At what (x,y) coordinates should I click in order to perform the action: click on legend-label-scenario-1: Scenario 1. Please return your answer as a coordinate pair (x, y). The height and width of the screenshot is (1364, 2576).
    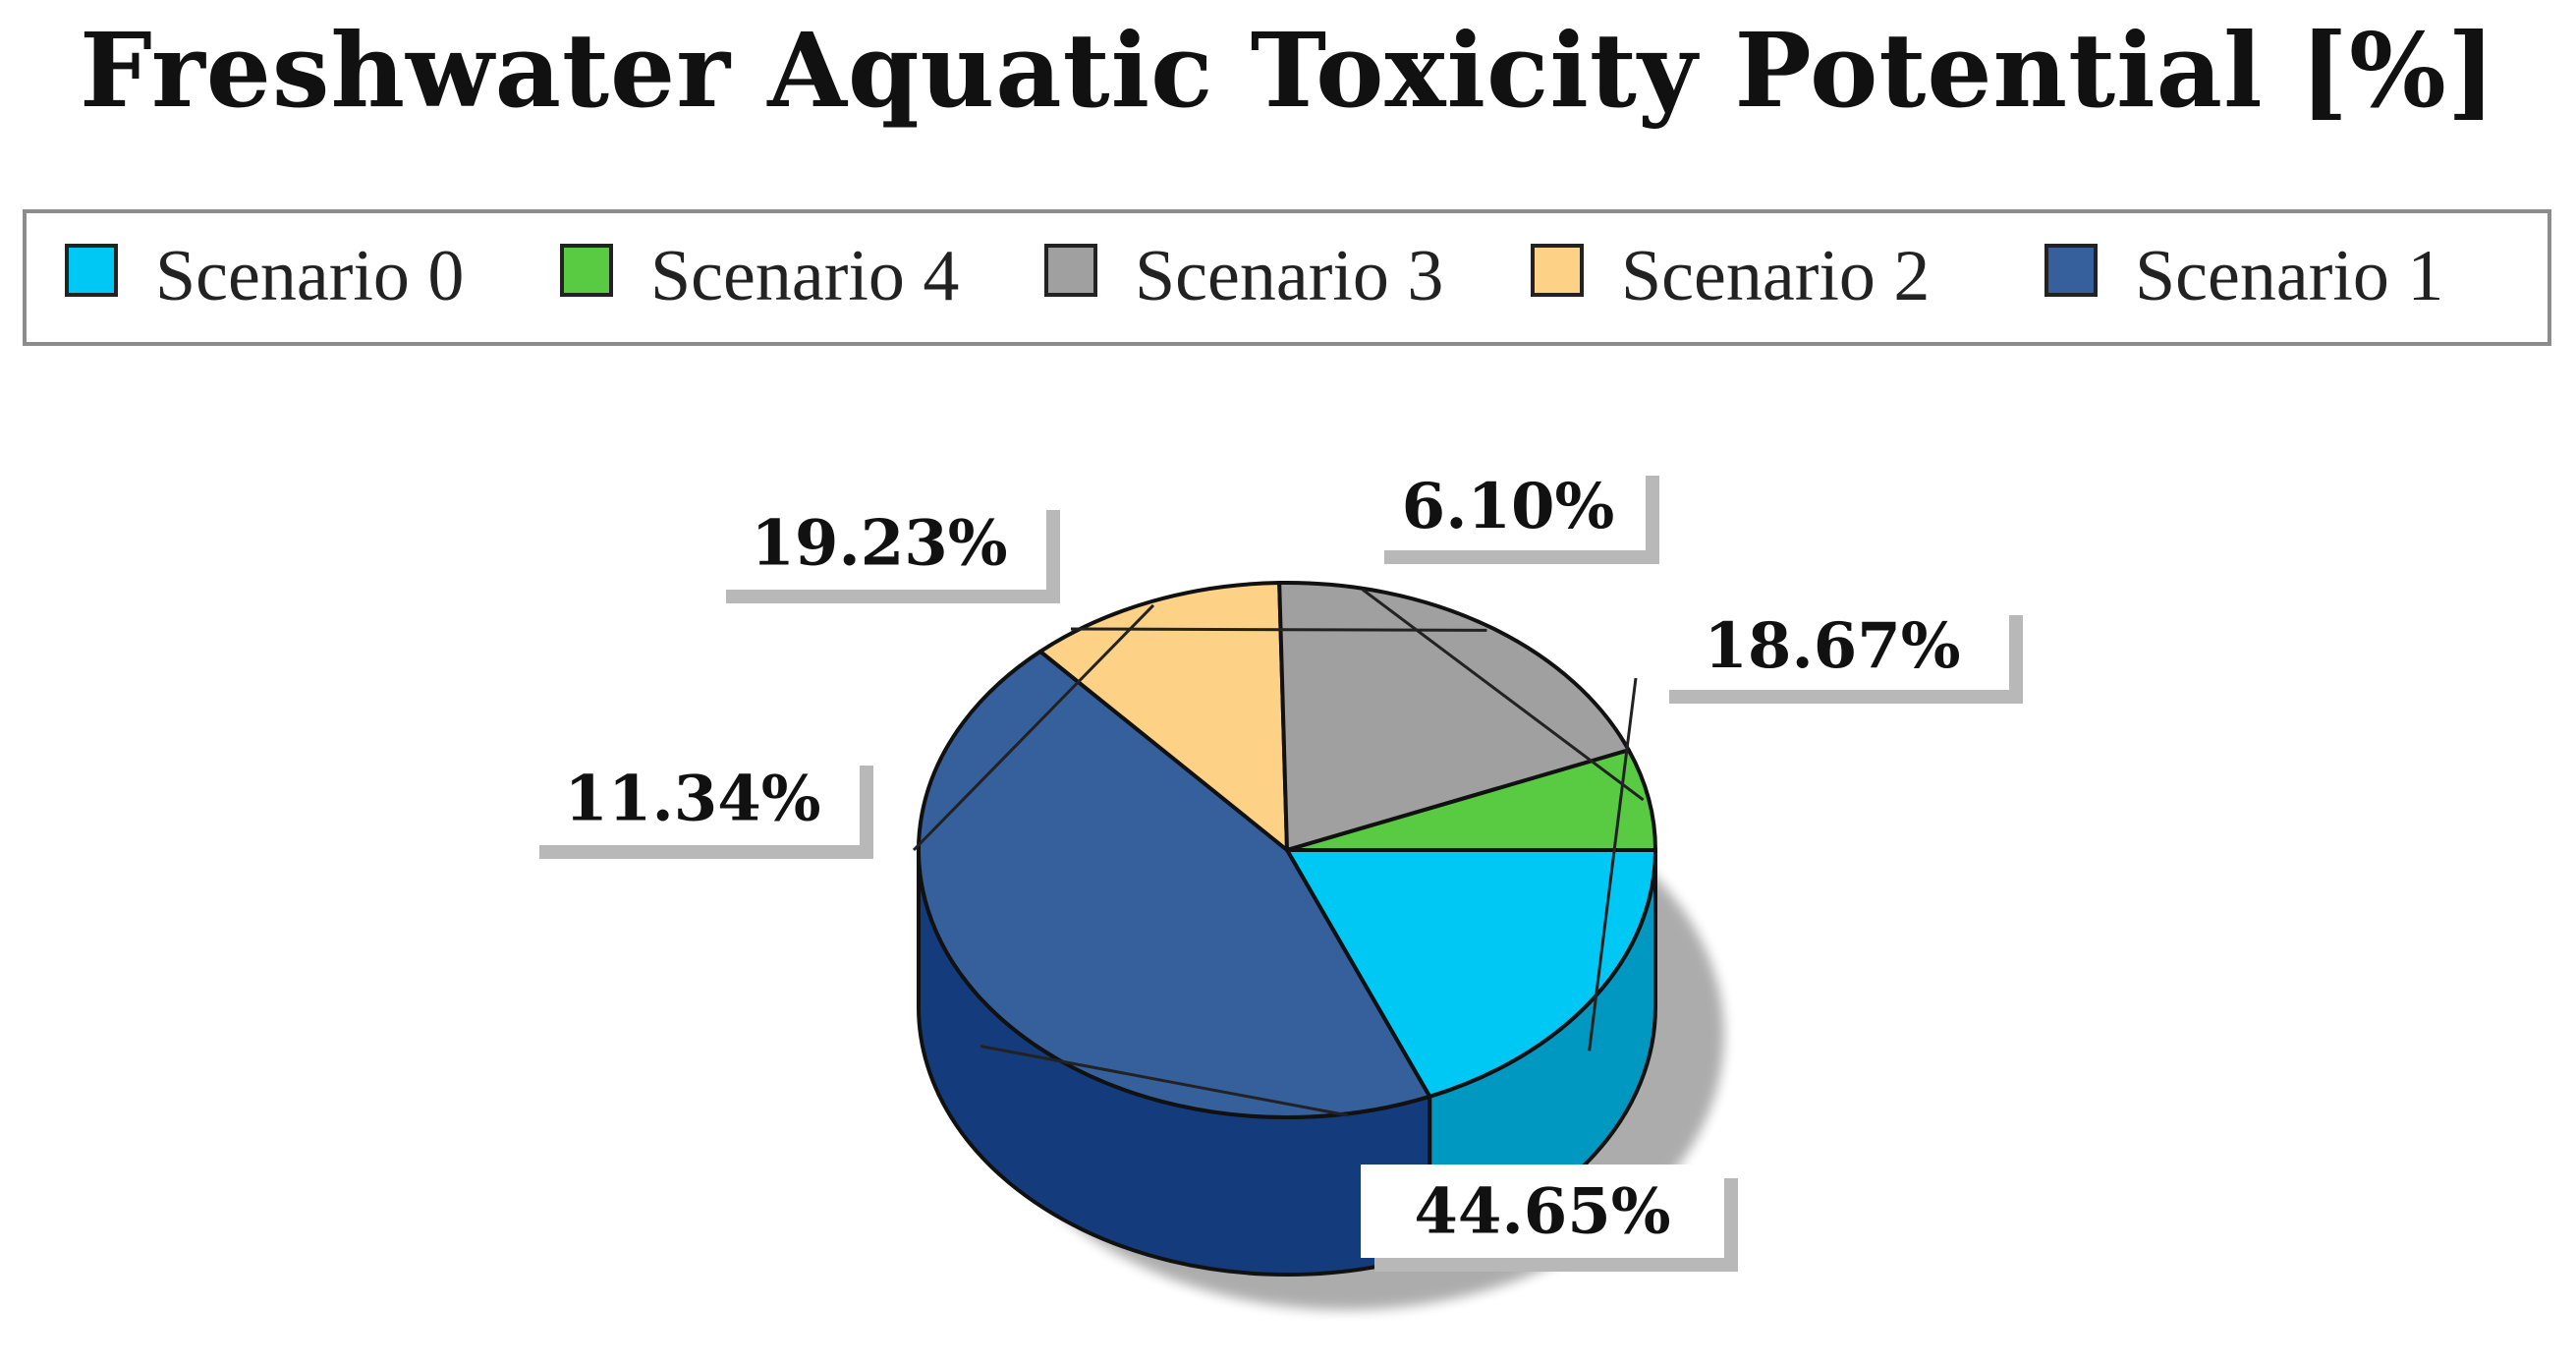
    Looking at the image, I should click on (2289, 276).